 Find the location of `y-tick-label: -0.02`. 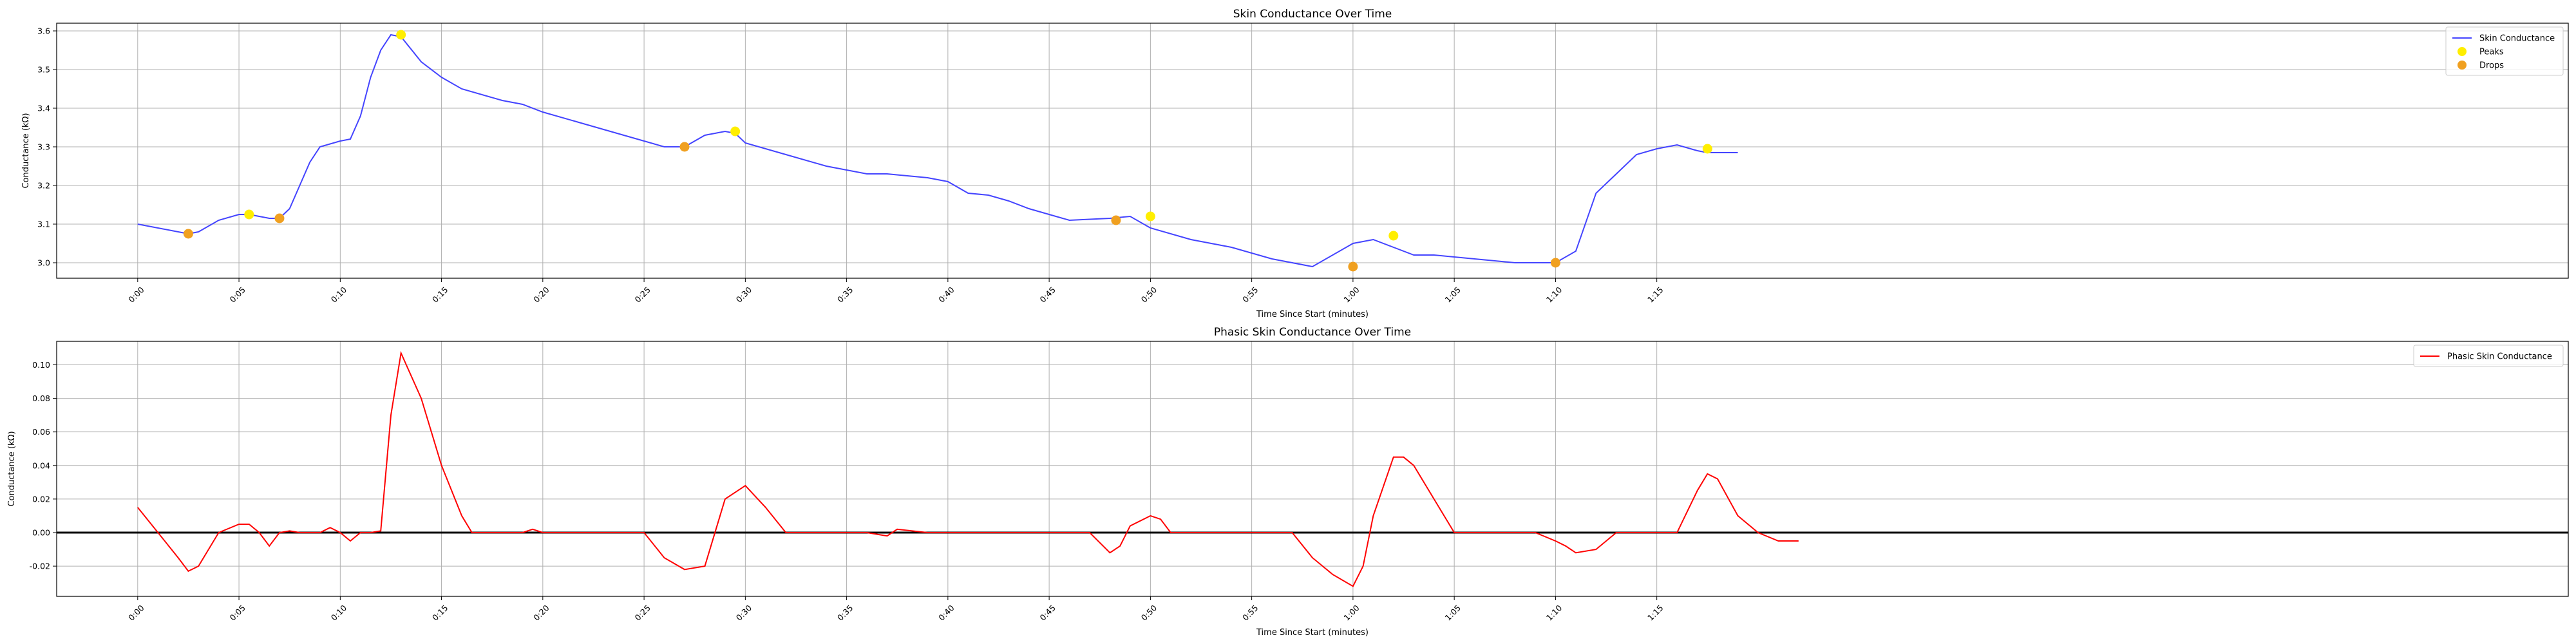

y-tick-label: -0.02 is located at coordinates (40, 566).